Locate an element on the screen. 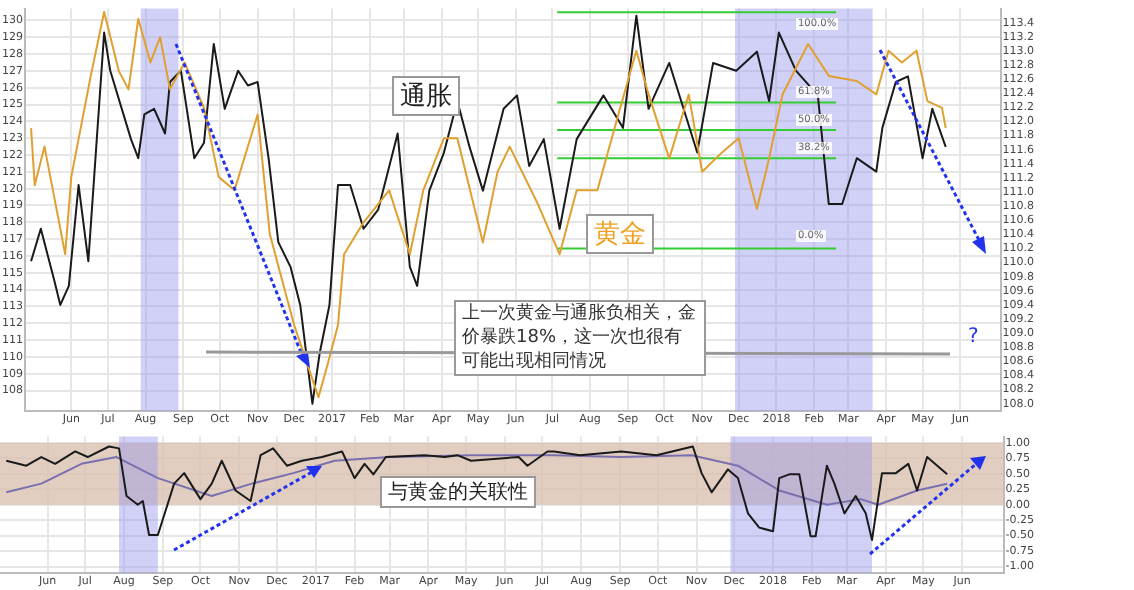 This screenshot has height=590, width=1134. annotation: 上一次黄金与通胀负相关，金价暴跌18%，这一次也很有可能出现相同情况 is located at coordinates (580, 338).